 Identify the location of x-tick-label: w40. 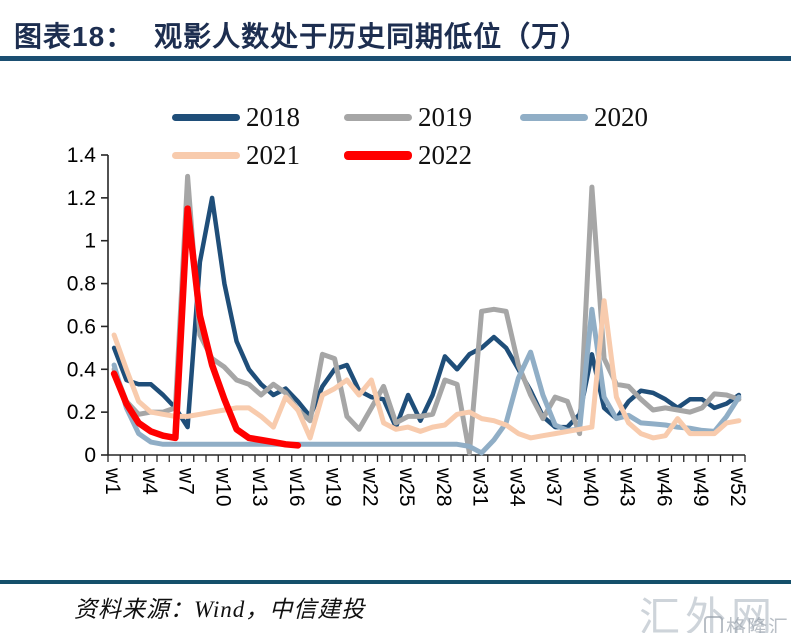
(590, 487).